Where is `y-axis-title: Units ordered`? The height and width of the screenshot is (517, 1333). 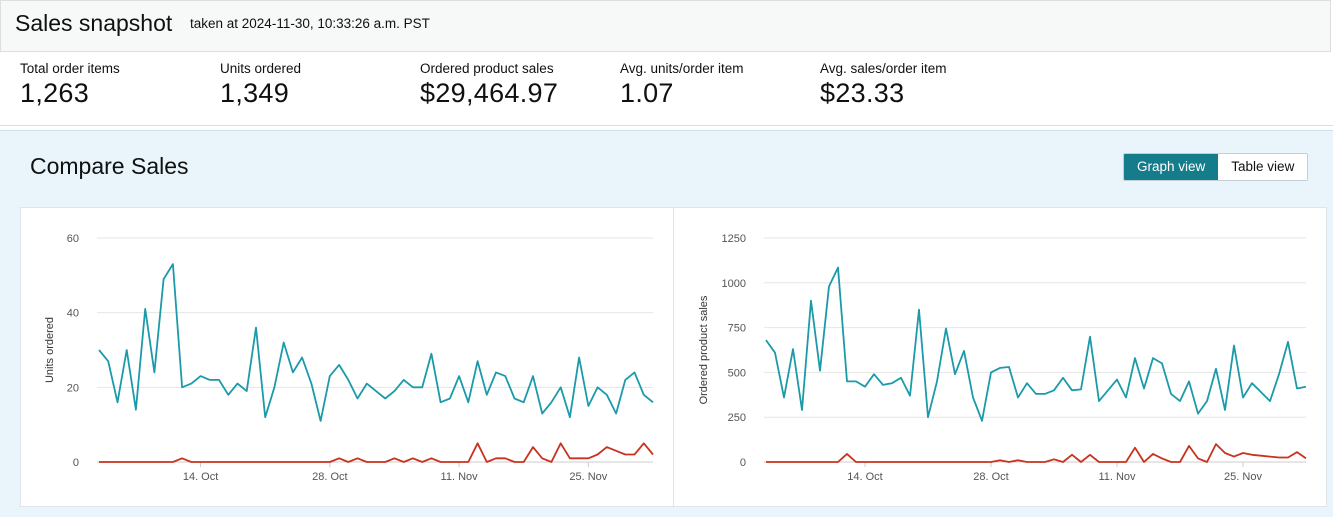
y-axis-title: Units ordered is located at coordinates (50, 350).